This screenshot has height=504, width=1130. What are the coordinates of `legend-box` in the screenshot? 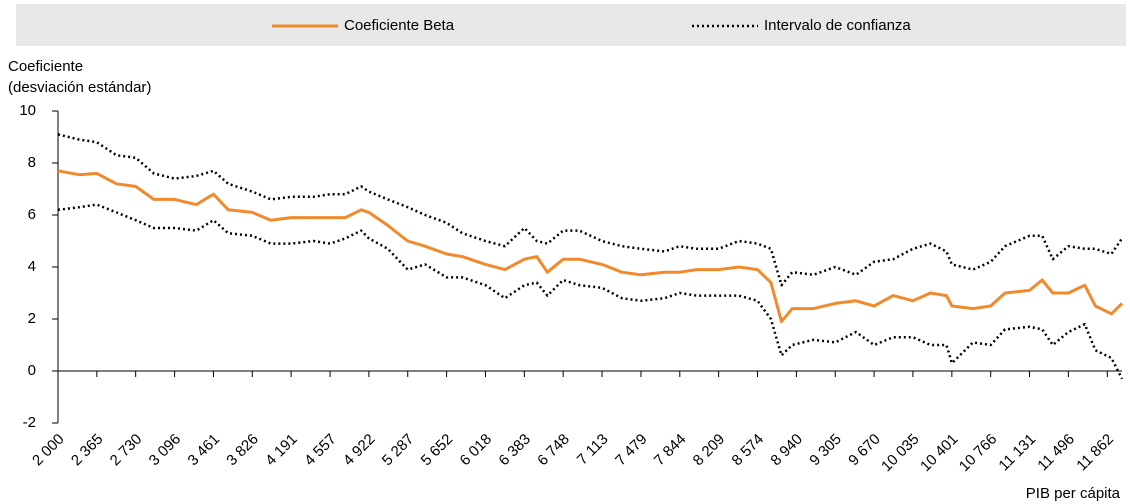 It's located at (571, 25).